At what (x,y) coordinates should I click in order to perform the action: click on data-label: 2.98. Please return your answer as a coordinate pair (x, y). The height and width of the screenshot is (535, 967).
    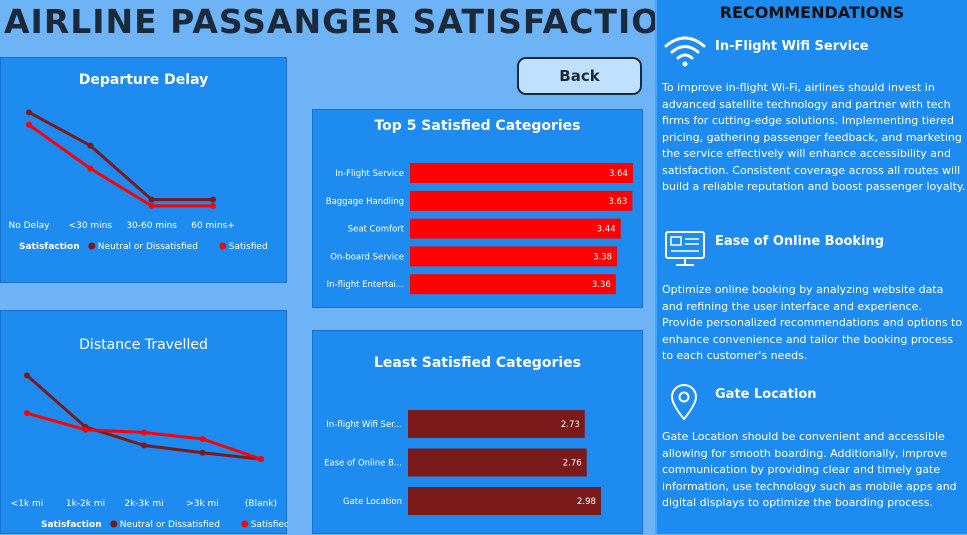
    Looking at the image, I should click on (586, 502).